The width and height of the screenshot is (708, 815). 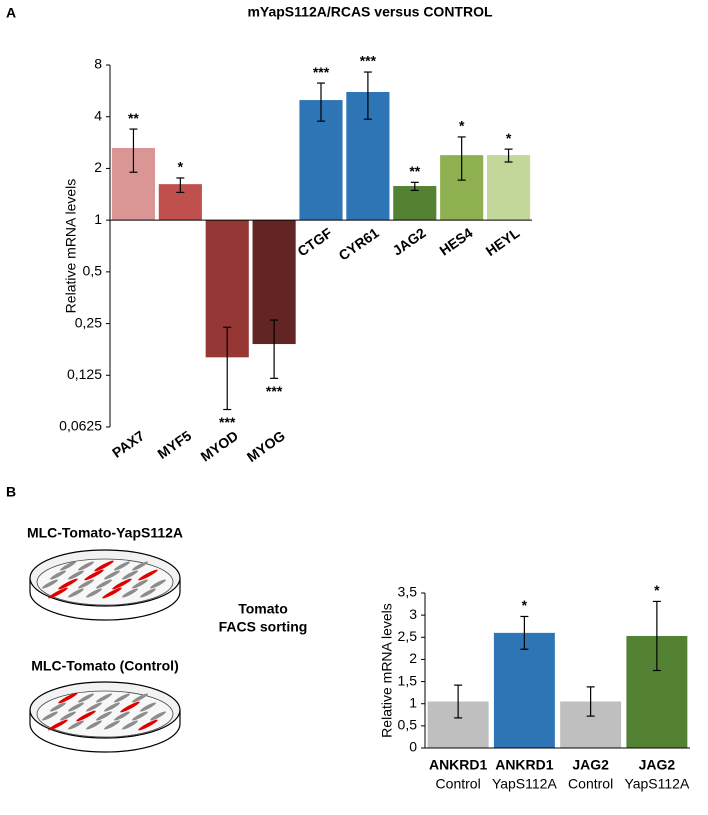 I want to click on y-tick-label: 4, so click(x=98, y=115).